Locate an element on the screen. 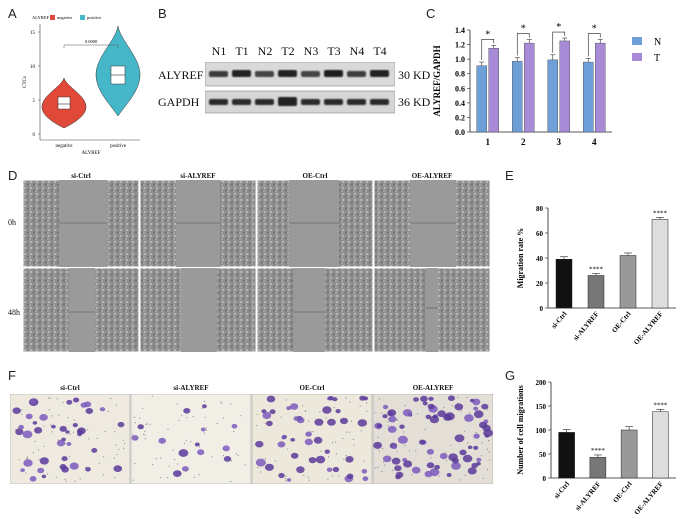 This screenshot has height=531, width=685. c-legend-swatch-t is located at coordinates (637, 57).